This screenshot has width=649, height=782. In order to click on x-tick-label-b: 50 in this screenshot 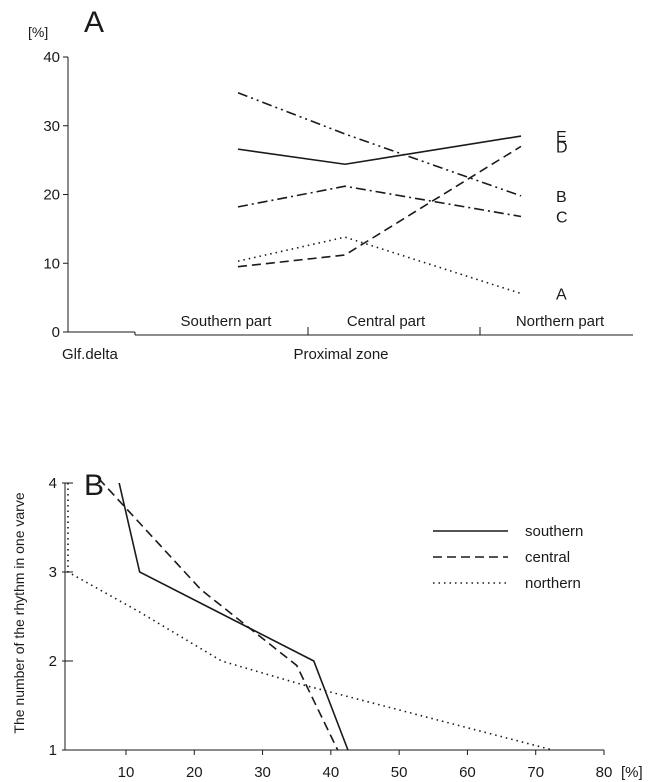, I will do `click(399, 772)`.